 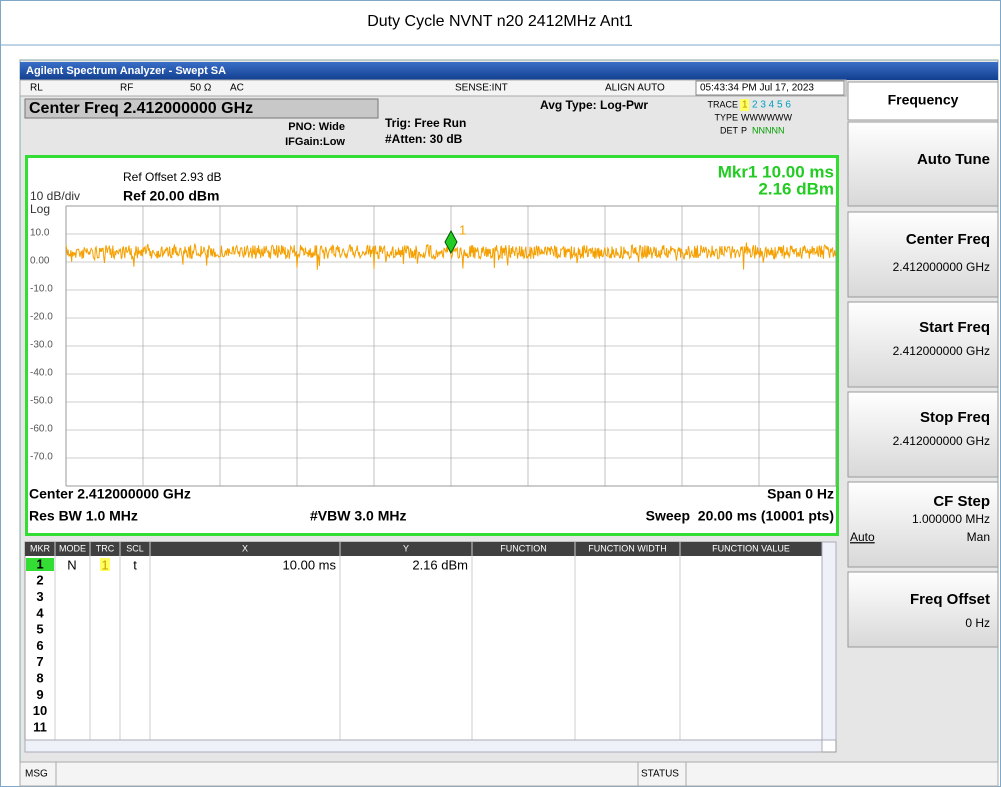 What do you see at coordinates (948, 239) in the screenshot?
I see `softkey-text: Center Freq` at bounding box center [948, 239].